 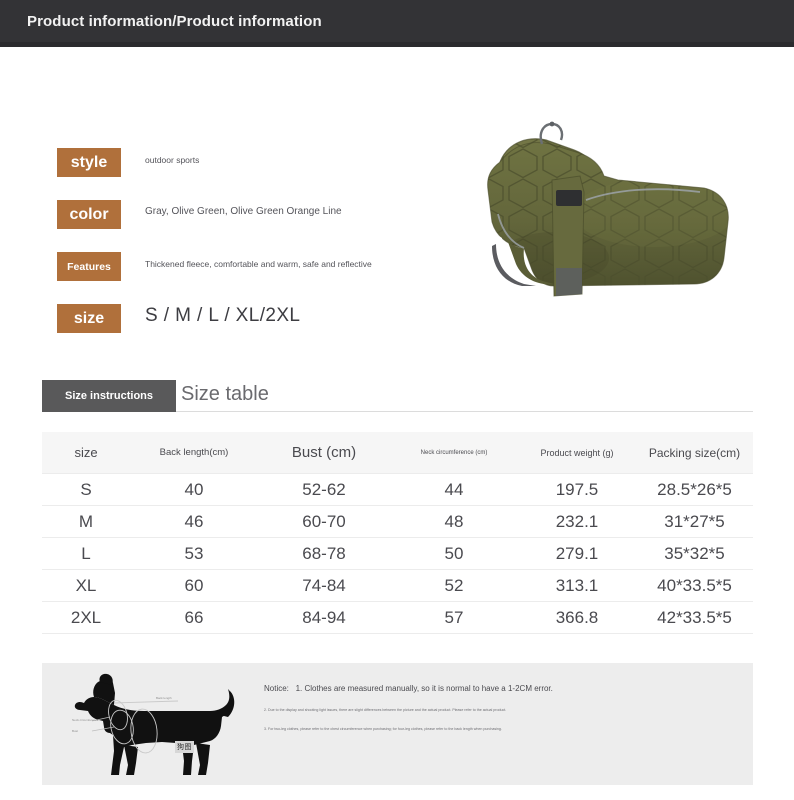 What do you see at coordinates (522, 258) in the screenshot?
I see `coat-leg-opening` at bounding box center [522, 258].